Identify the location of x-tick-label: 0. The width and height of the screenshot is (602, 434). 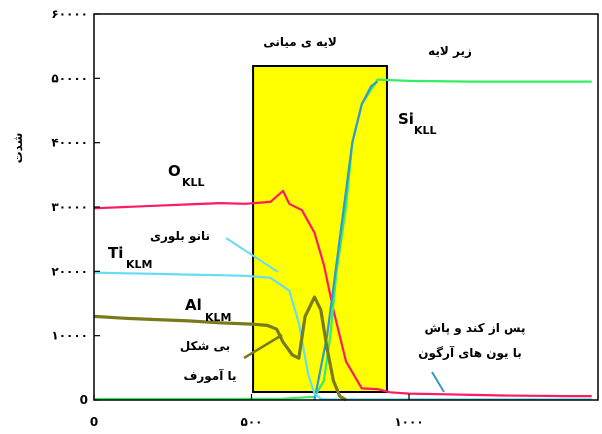
(94, 422).